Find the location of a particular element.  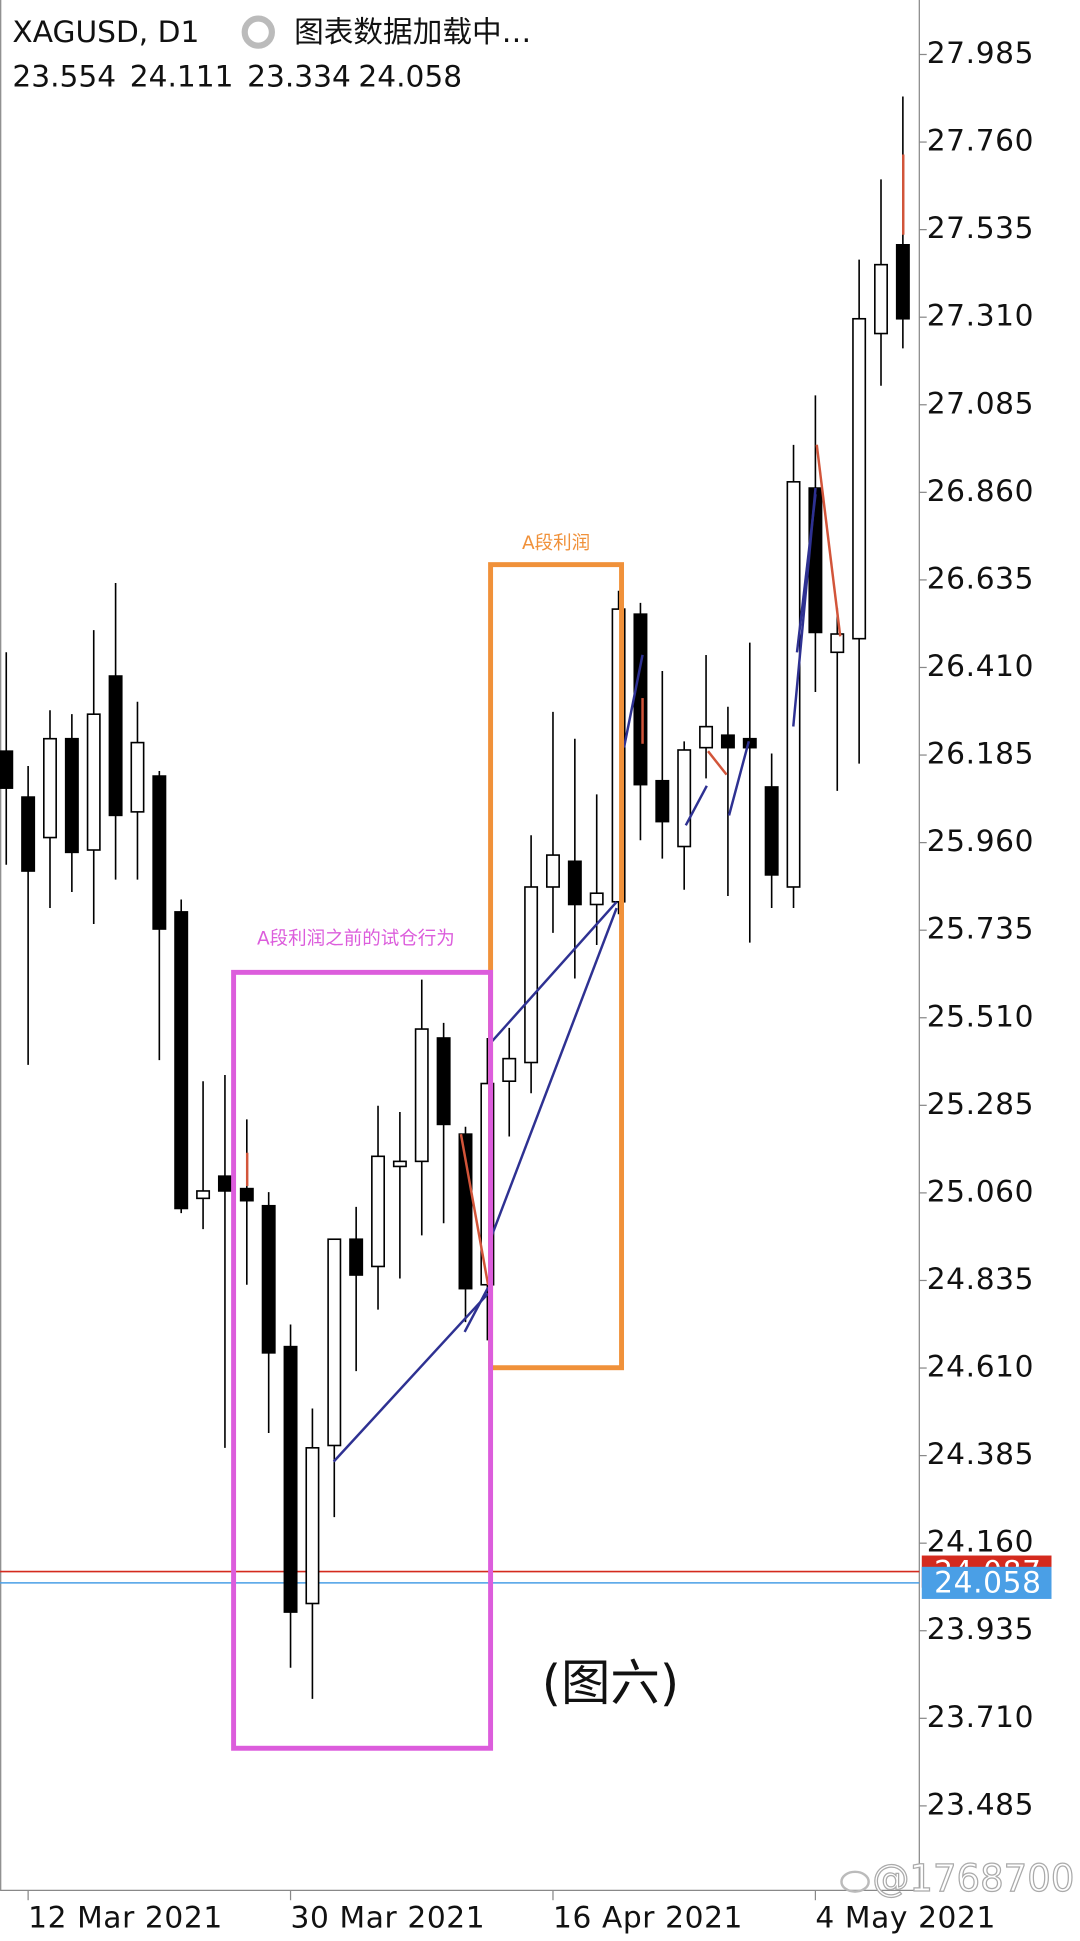

ohlc-value: 23.334 is located at coordinates (299, 75).